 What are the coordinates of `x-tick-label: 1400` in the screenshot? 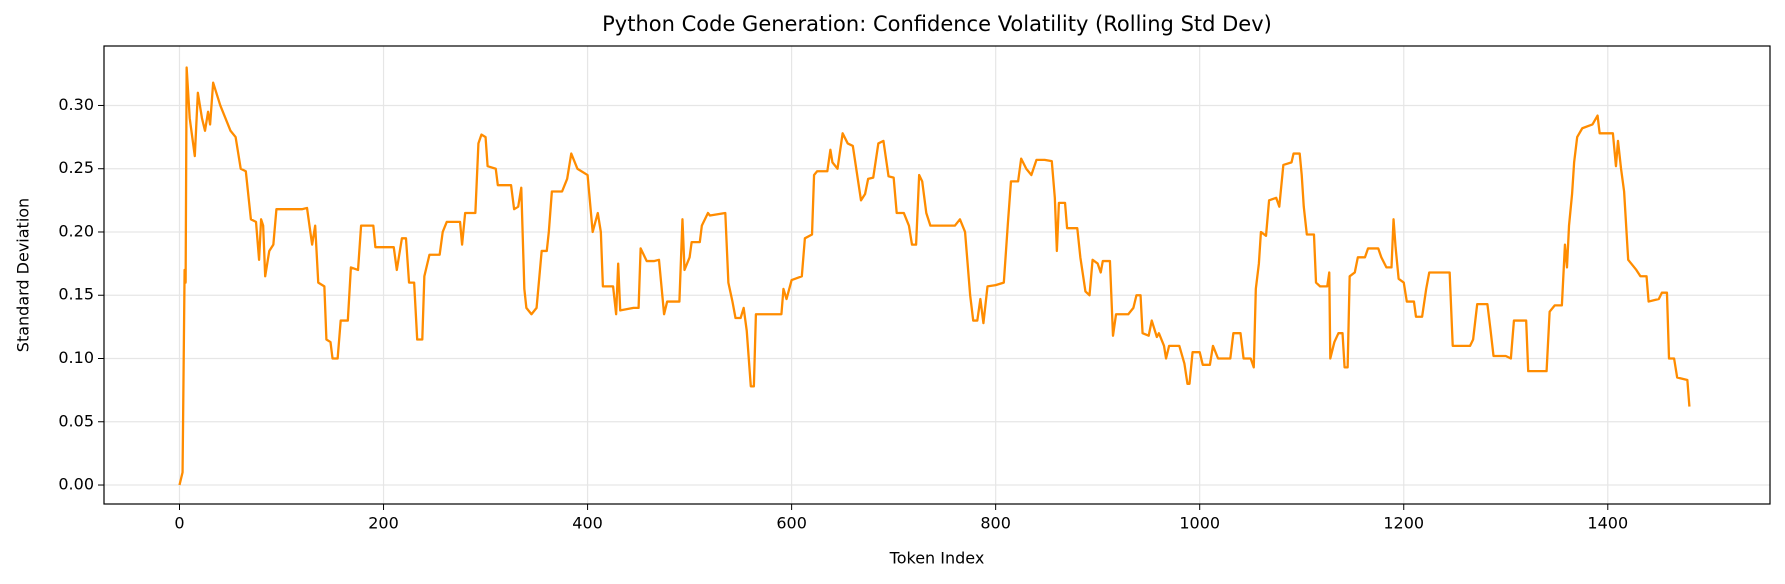 It's located at (1607, 523).